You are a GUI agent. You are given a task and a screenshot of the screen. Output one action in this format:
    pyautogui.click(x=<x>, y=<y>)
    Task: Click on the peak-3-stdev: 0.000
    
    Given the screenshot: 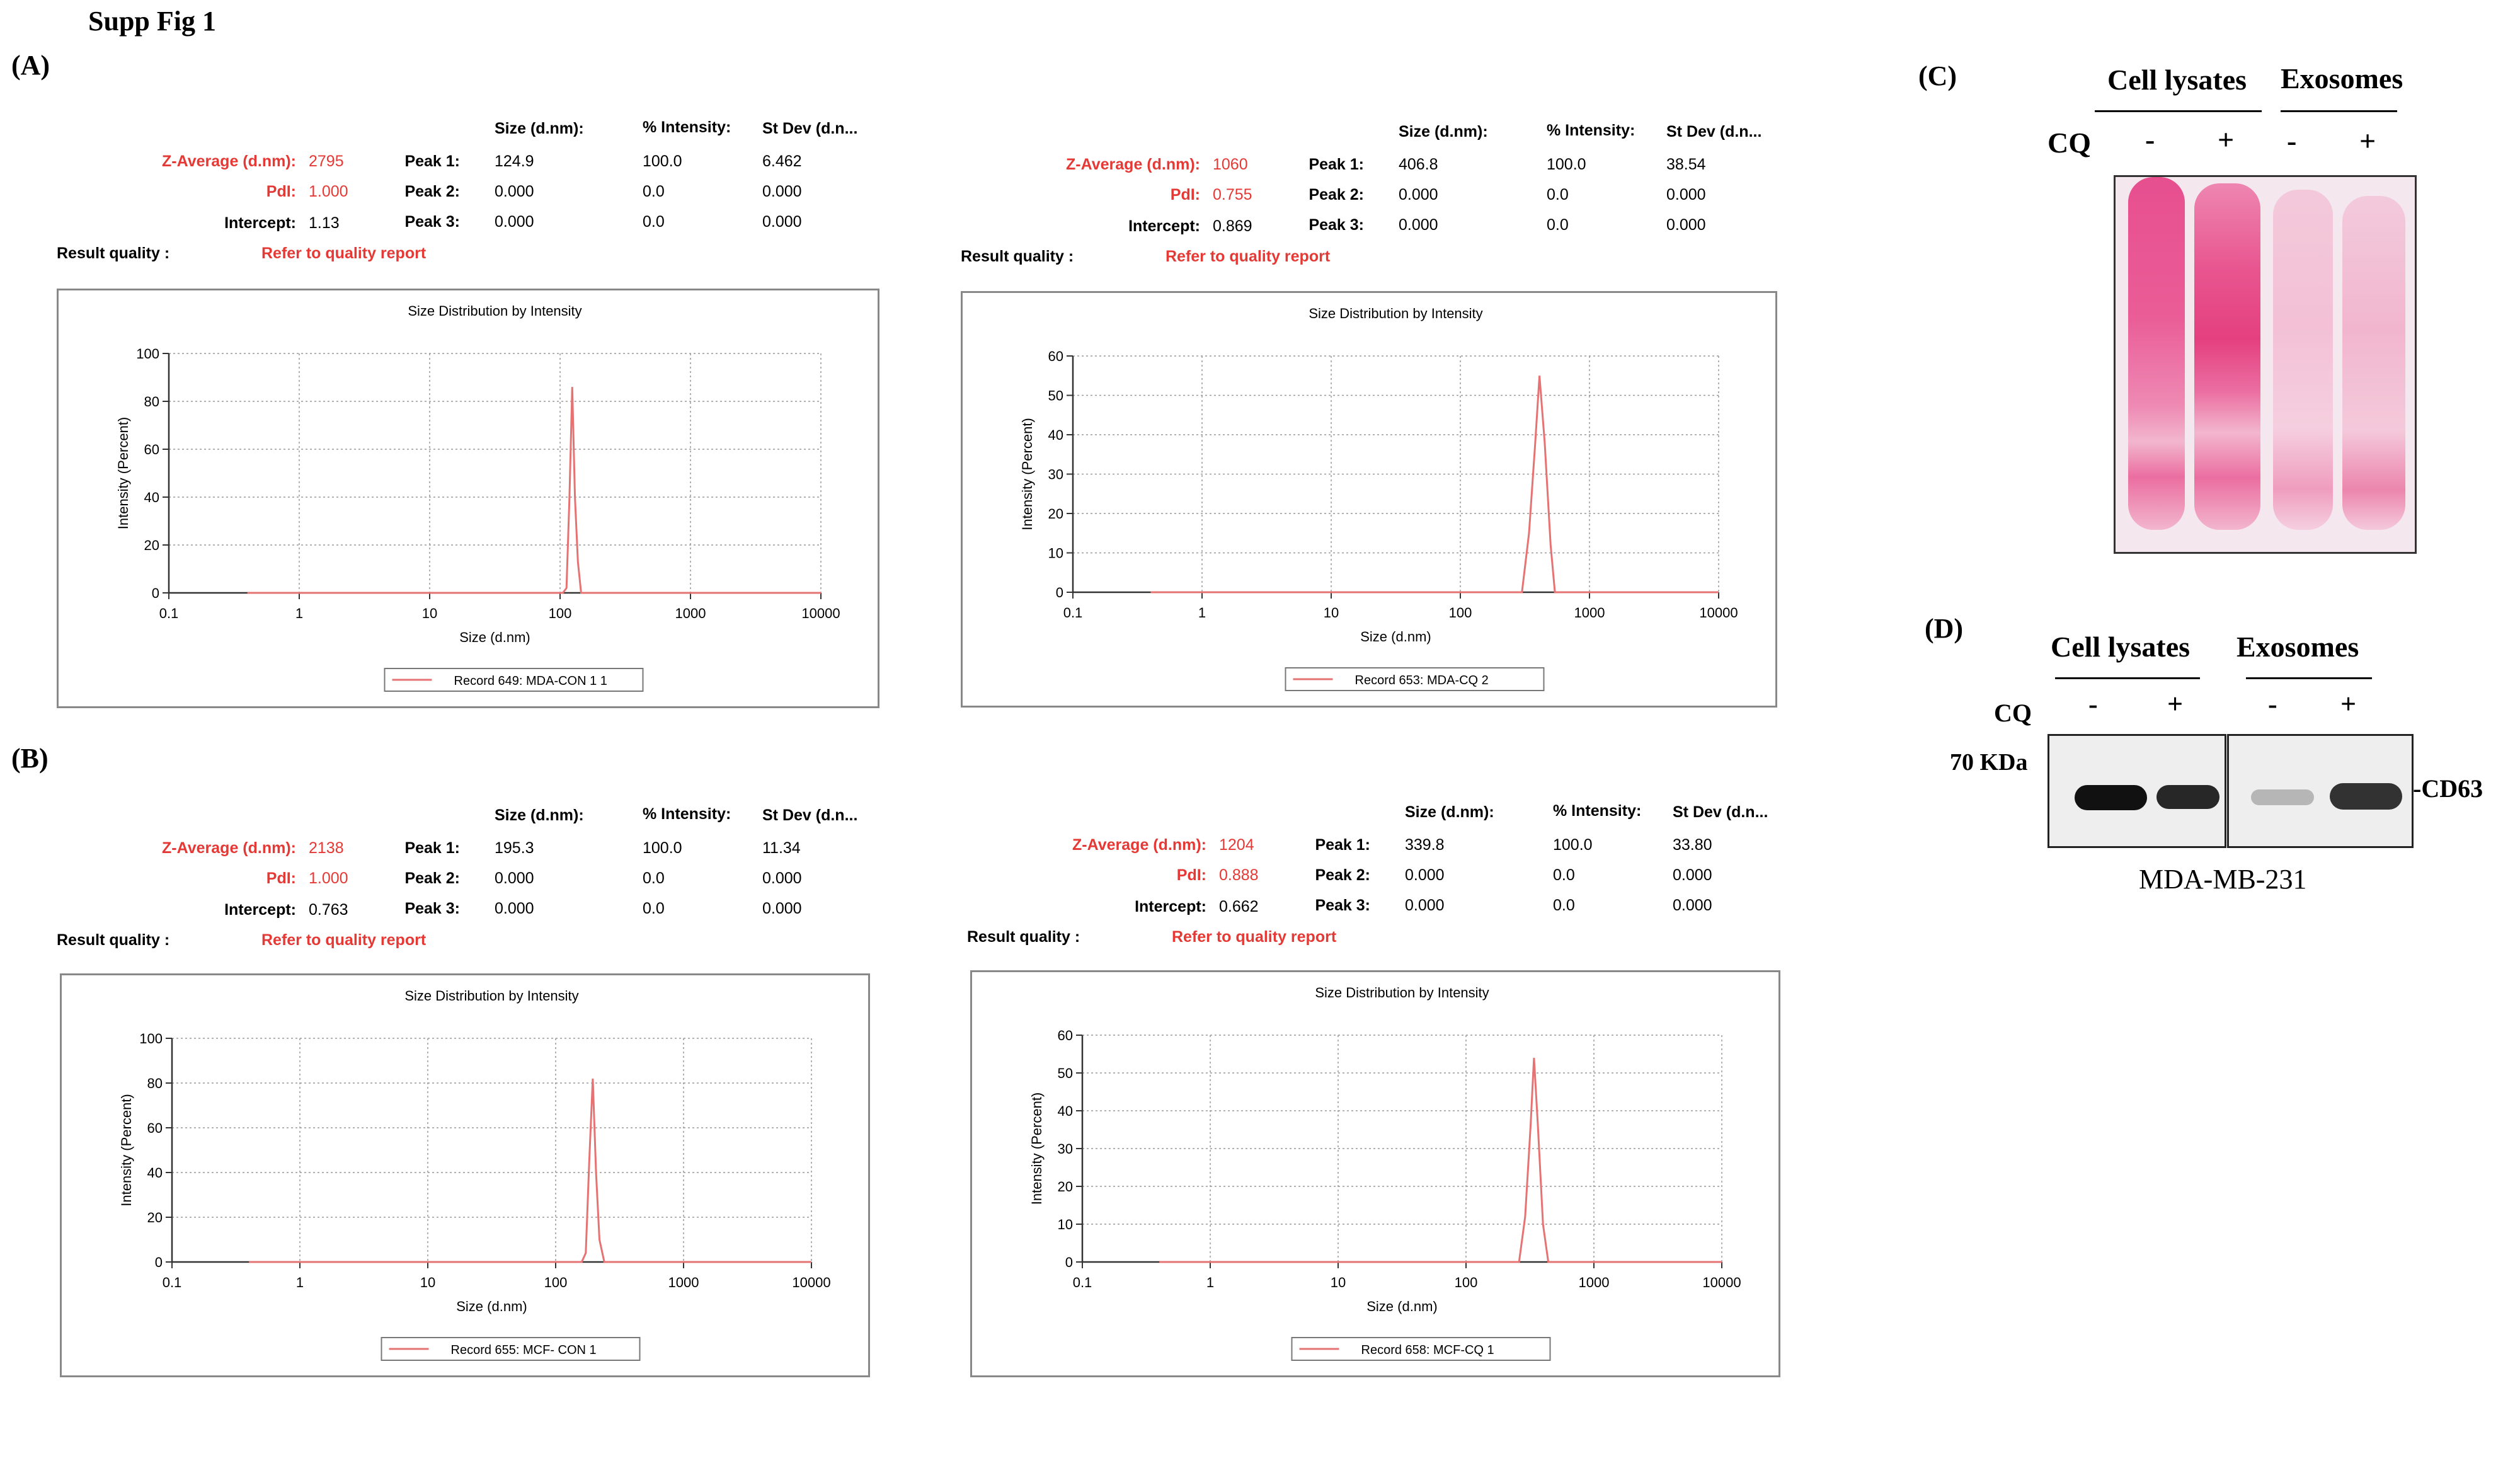 What is the action you would take?
    pyautogui.click(x=1686, y=225)
    